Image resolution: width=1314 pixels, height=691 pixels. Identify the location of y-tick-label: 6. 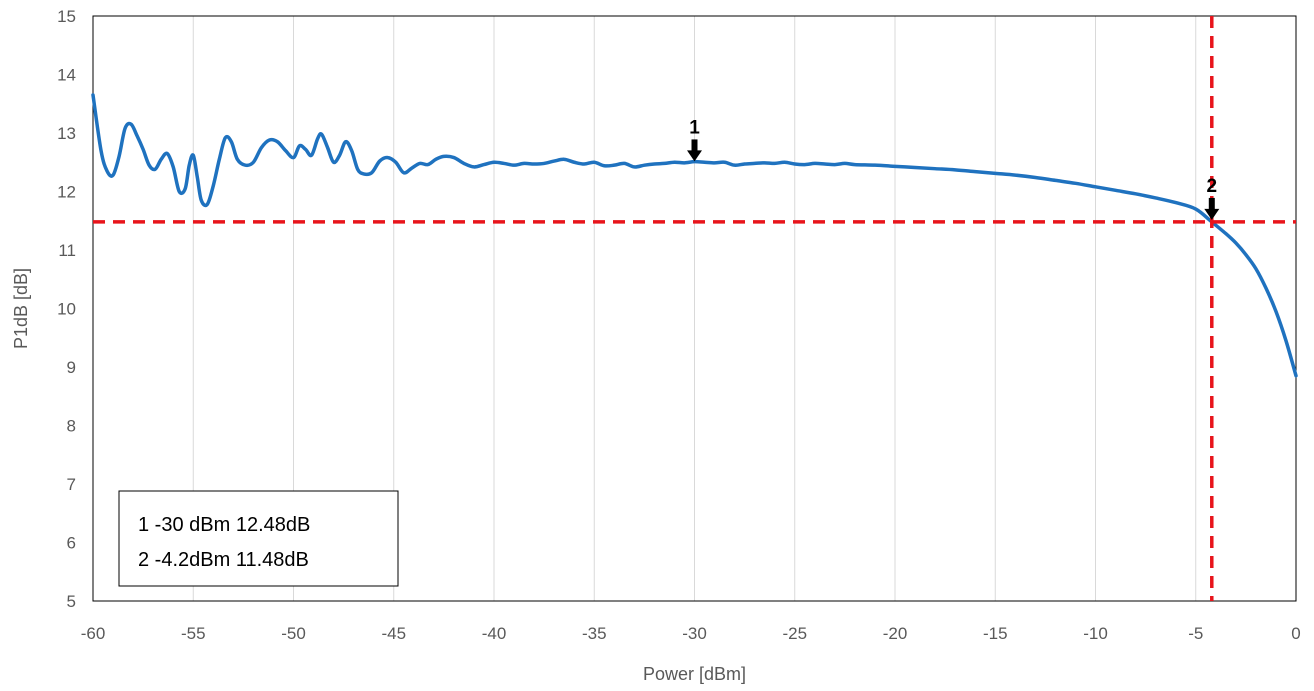
(71, 543).